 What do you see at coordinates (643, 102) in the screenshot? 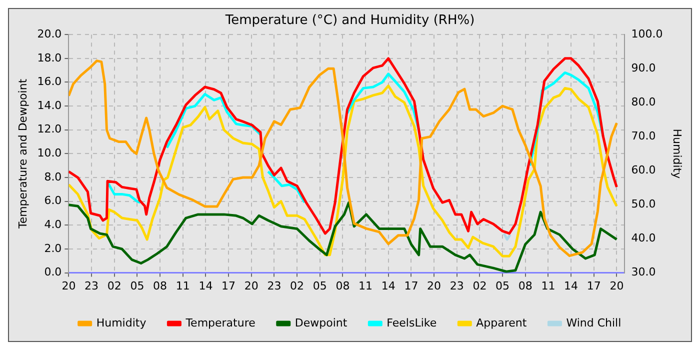
I see `y2-tick-label: 80.0` at bounding box center [643, 102].